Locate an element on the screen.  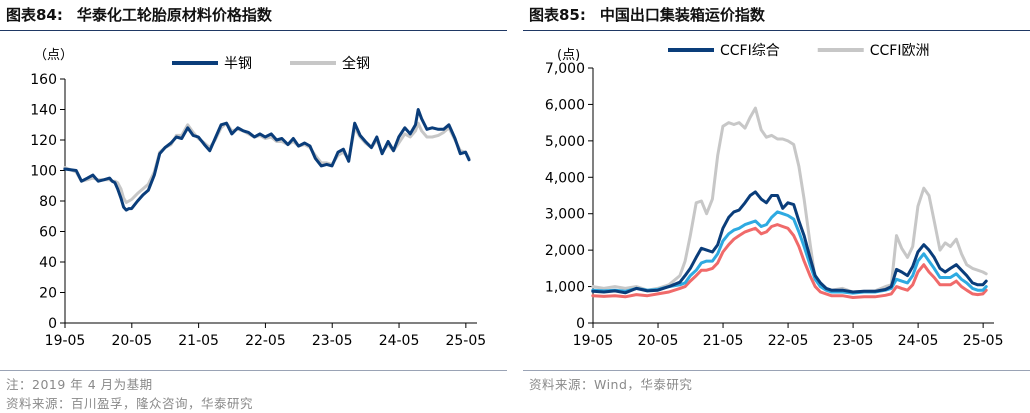
chart-title-text: 华泰化工轮胎原材料价格指数 is located at coordinates (174, 15).